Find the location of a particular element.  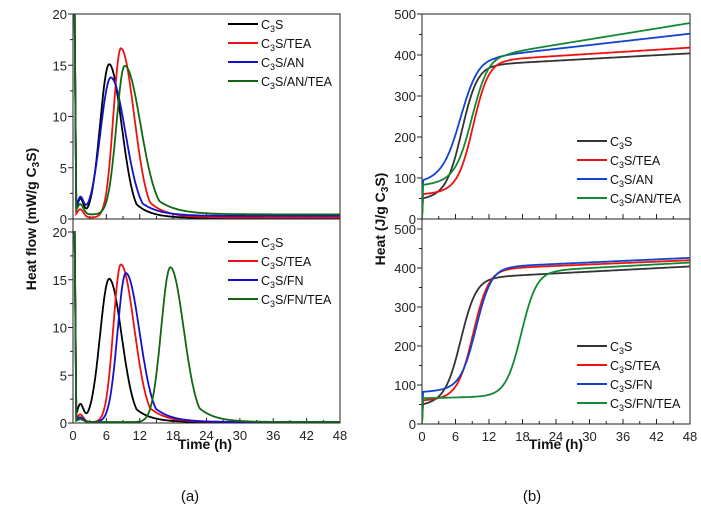

y-axis-title-b: Heat (J/g C3S) is located at coordinates (381, 219).